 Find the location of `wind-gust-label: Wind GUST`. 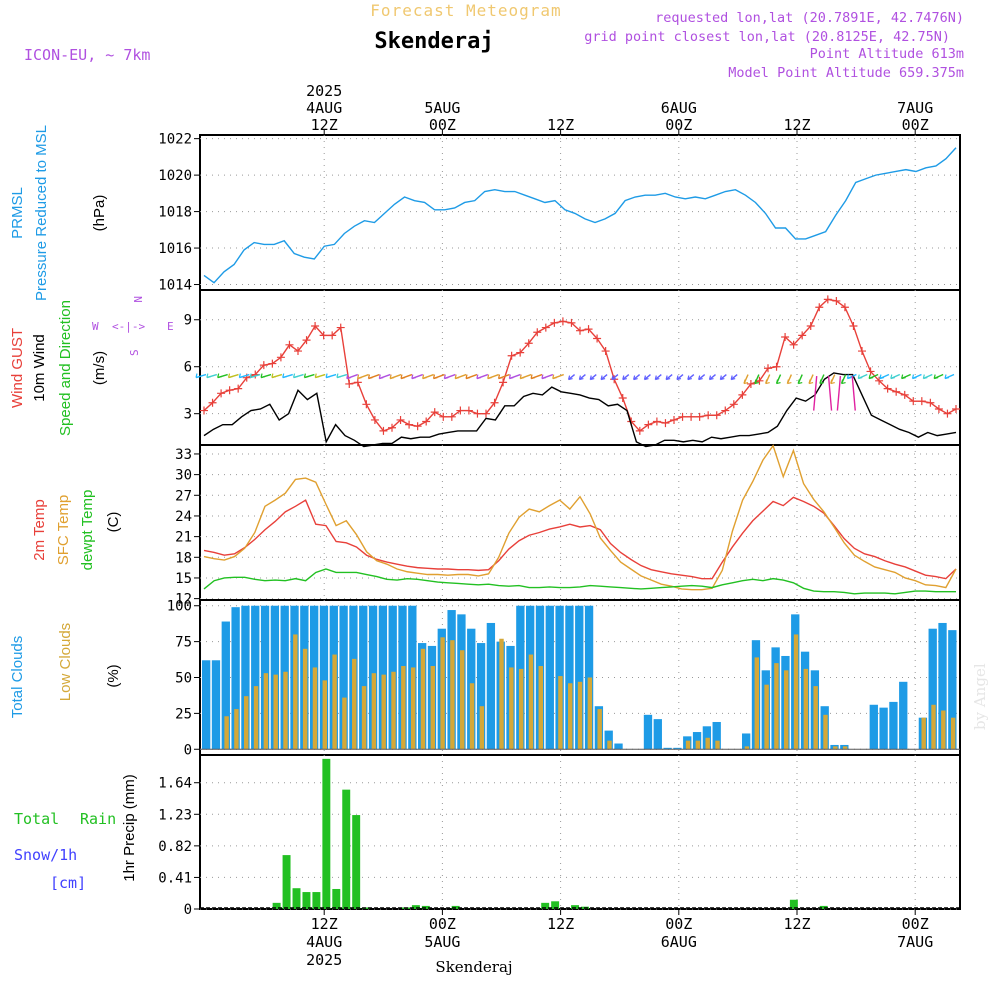

wind-gust-label: Wind GUST is located at coordinates (17, 368).